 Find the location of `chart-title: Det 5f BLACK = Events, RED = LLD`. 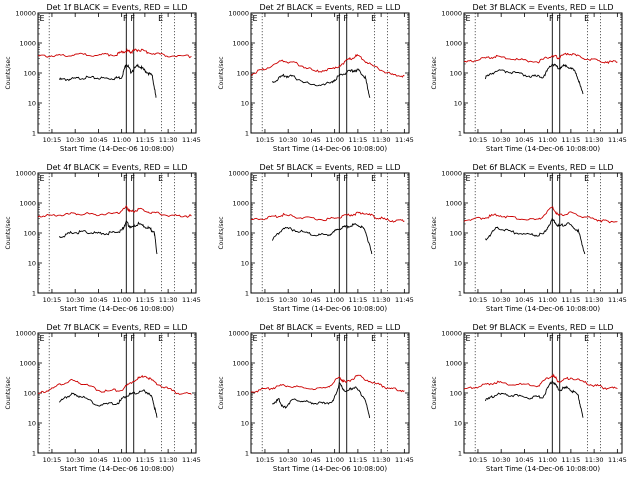

chart-title: Det 5f BLACK = Events, RED = LLD is located at coordinates (329, 167).